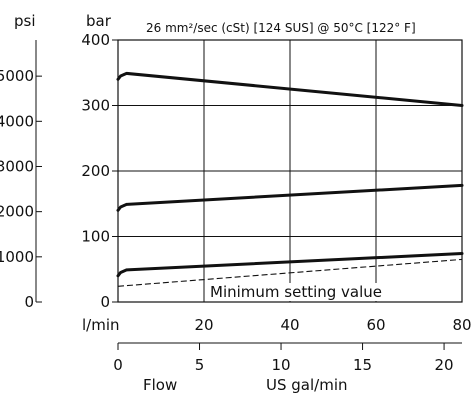  Describe the element at coordinates (280, 365) in the screenshot. I see `usgal-tick-label: 10` at that location.